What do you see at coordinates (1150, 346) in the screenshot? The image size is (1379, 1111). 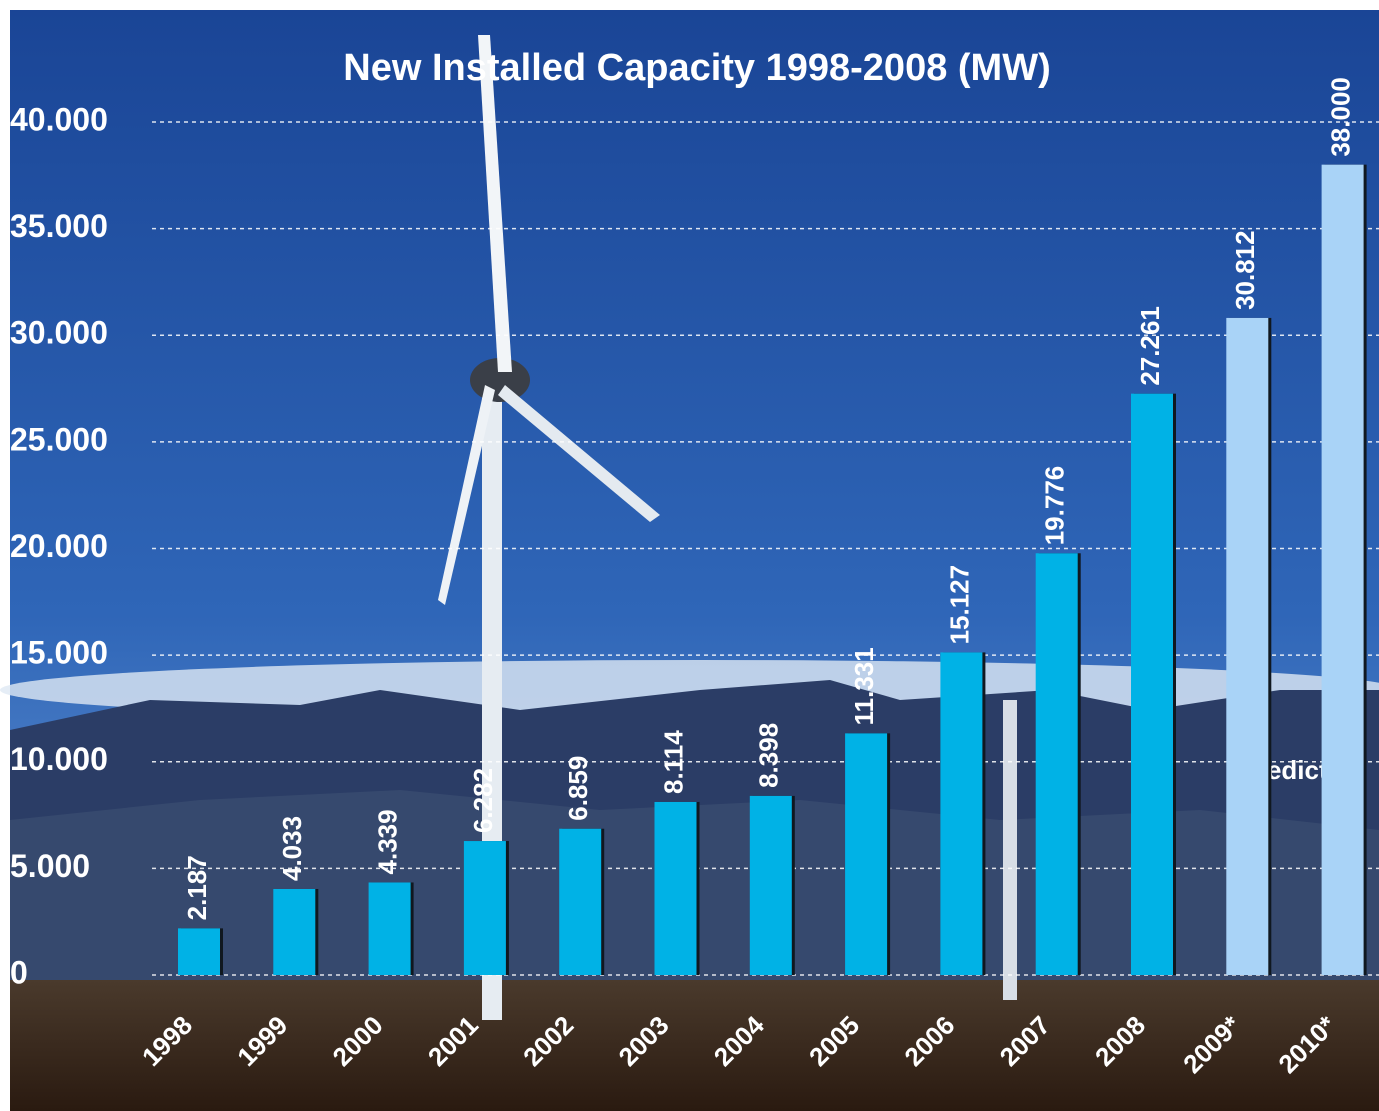 I see `value-label: 27.261` at bounding box center [1150, 346].